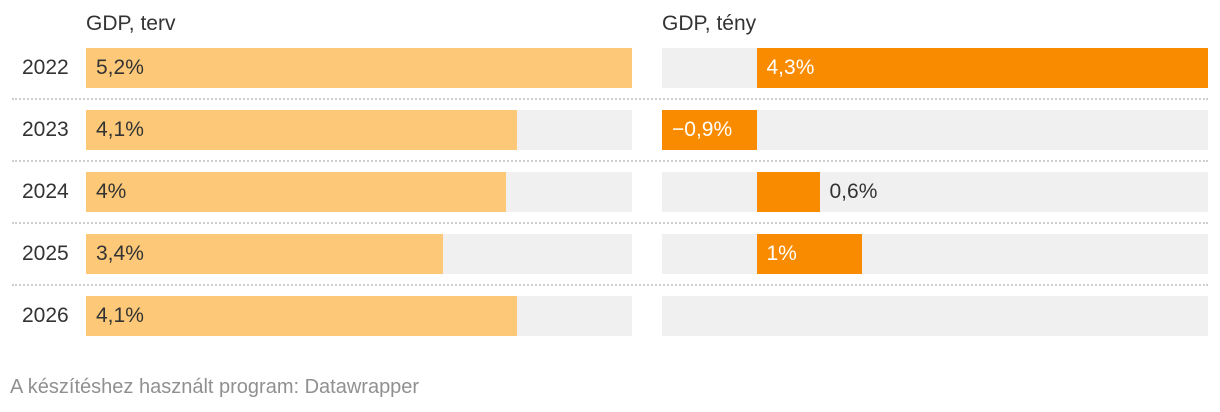  Describe the element at coordinates (45, 315) in the screenshot. I see `year-label: 2026` at that location.